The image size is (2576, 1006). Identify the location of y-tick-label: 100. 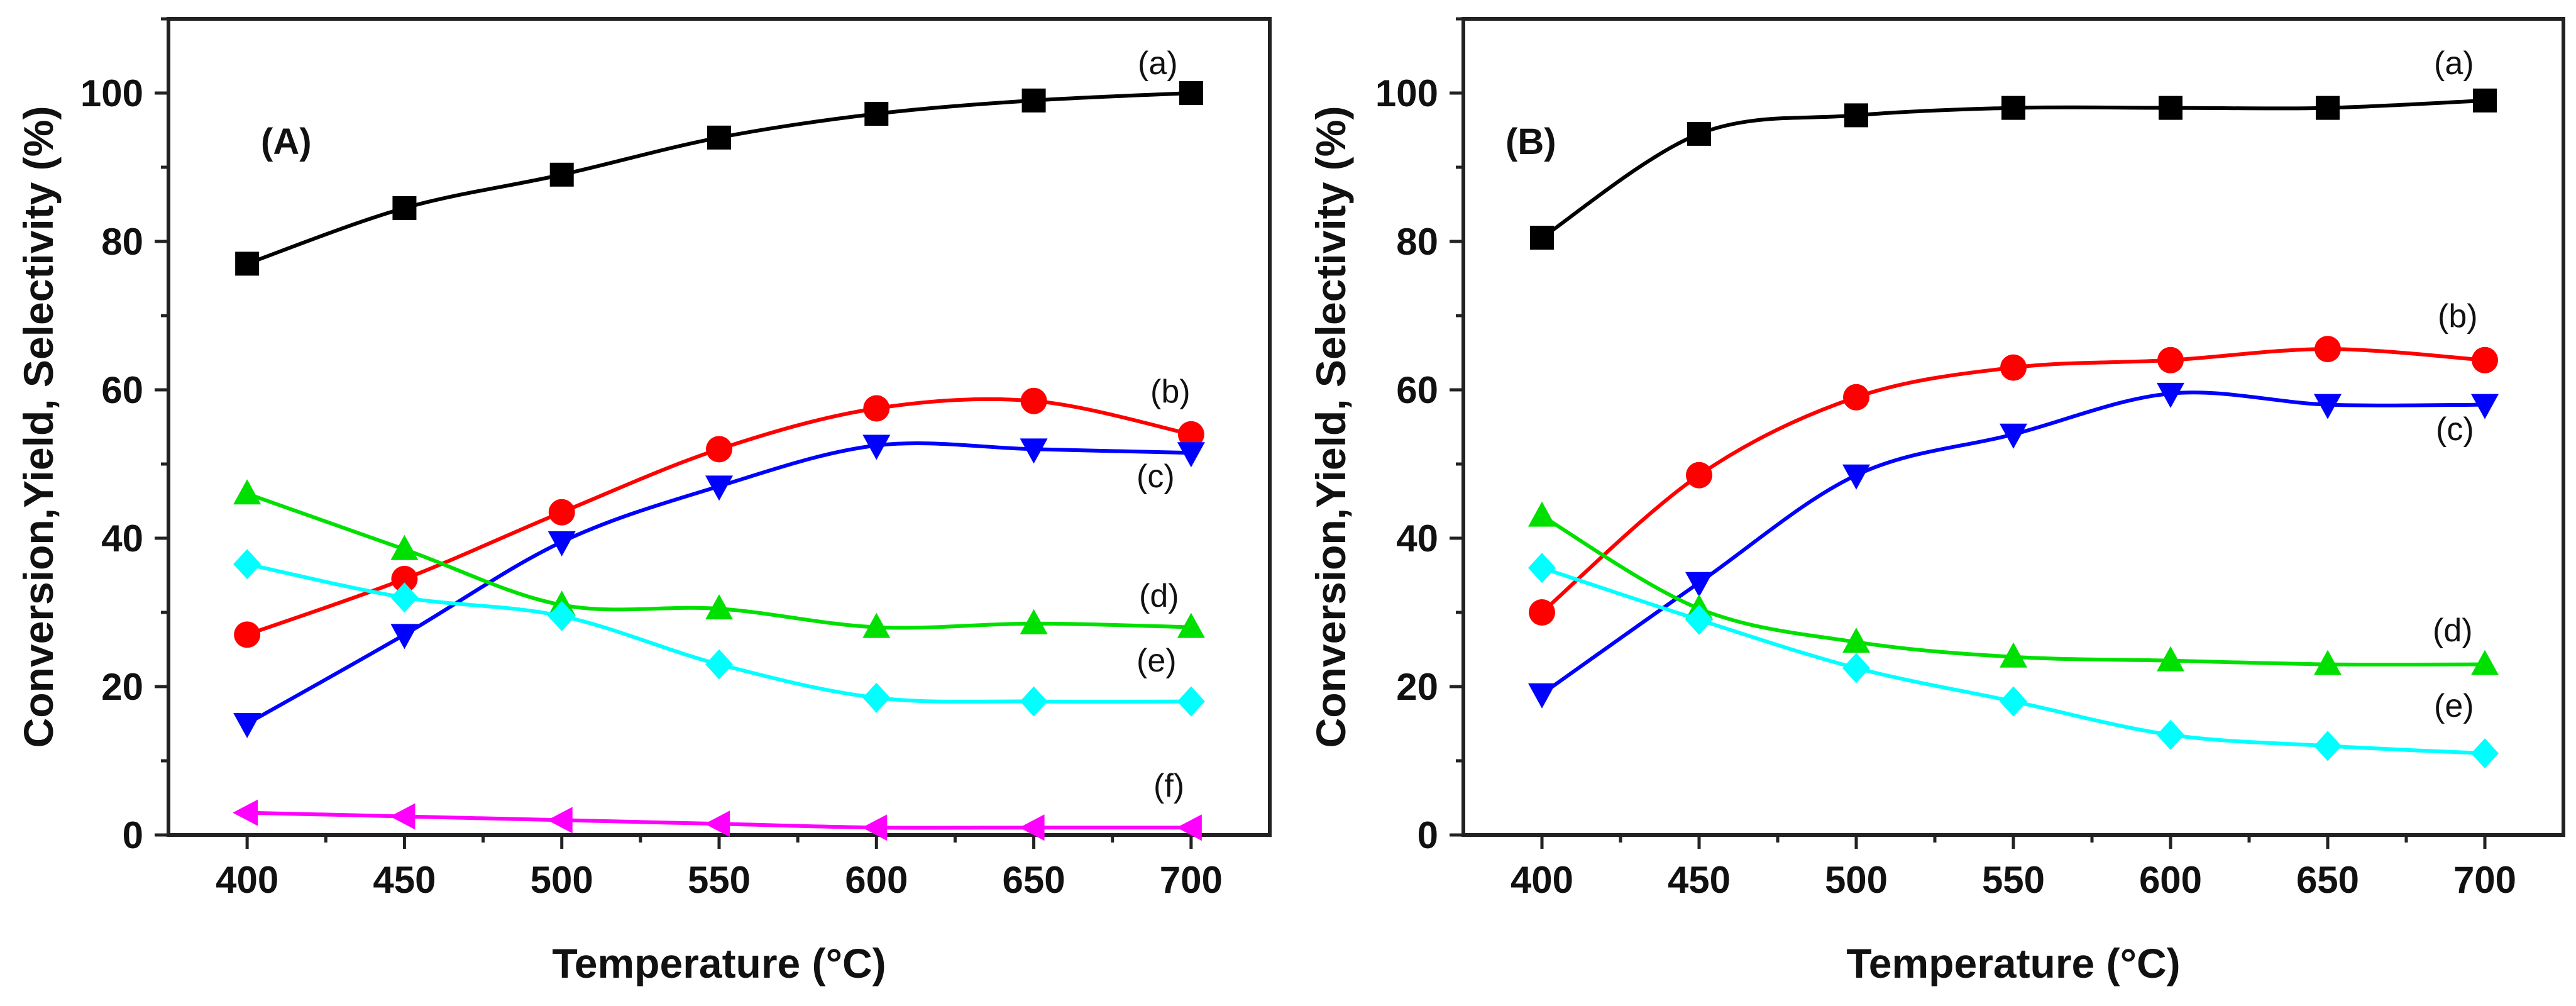
(1407, 93).